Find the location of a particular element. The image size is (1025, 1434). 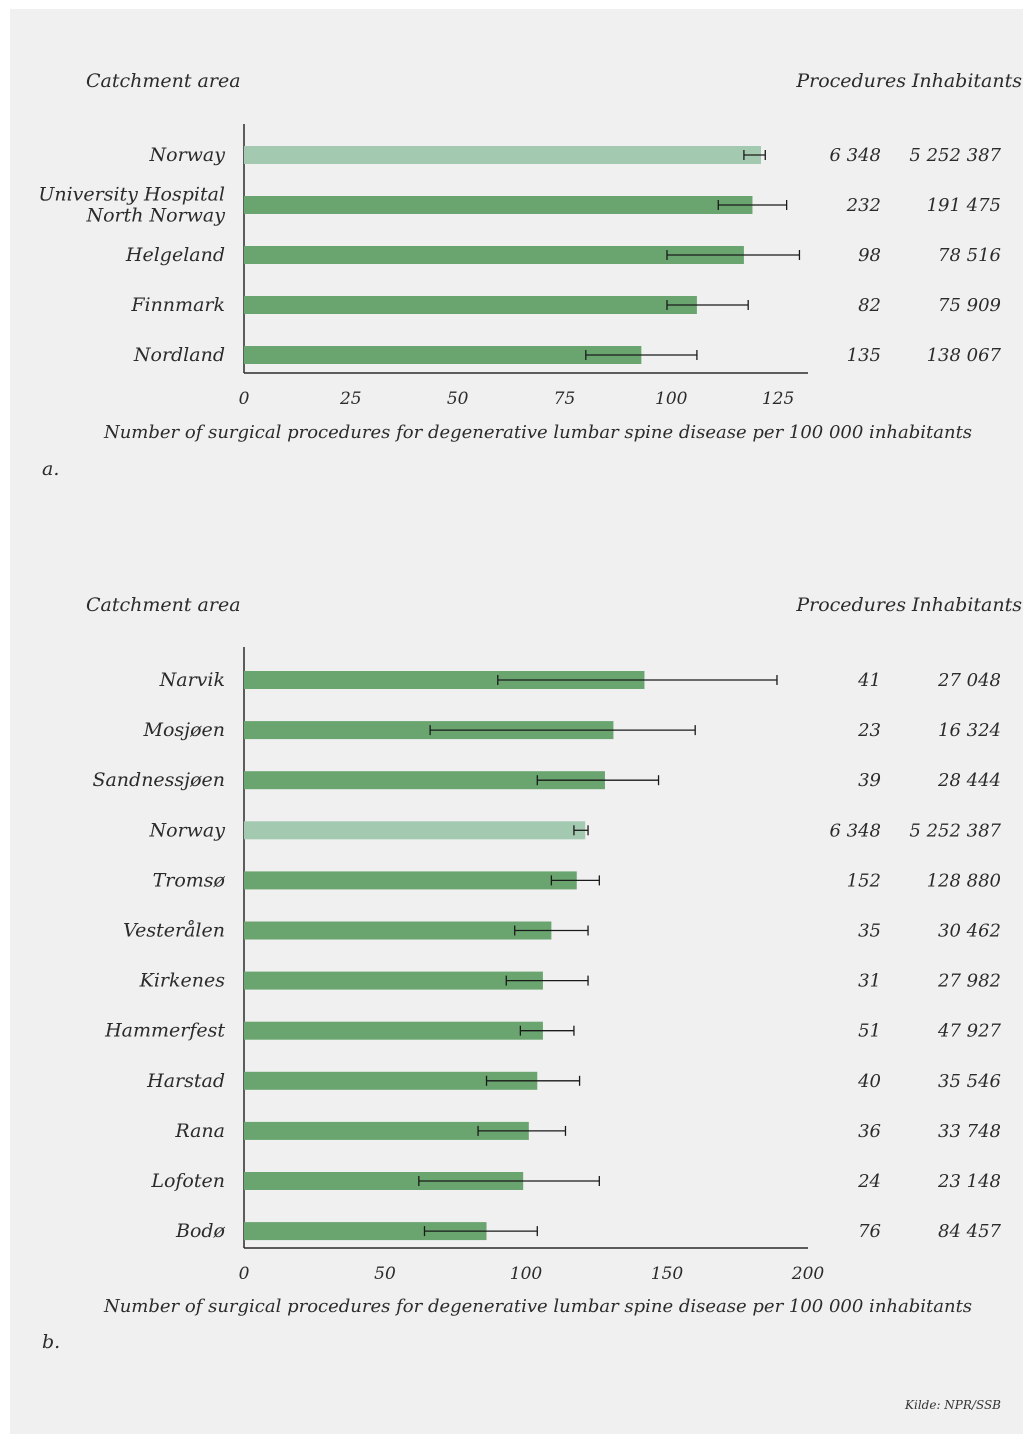

inhabitants-value: 35 546 is located at coordinates (969, 1081).